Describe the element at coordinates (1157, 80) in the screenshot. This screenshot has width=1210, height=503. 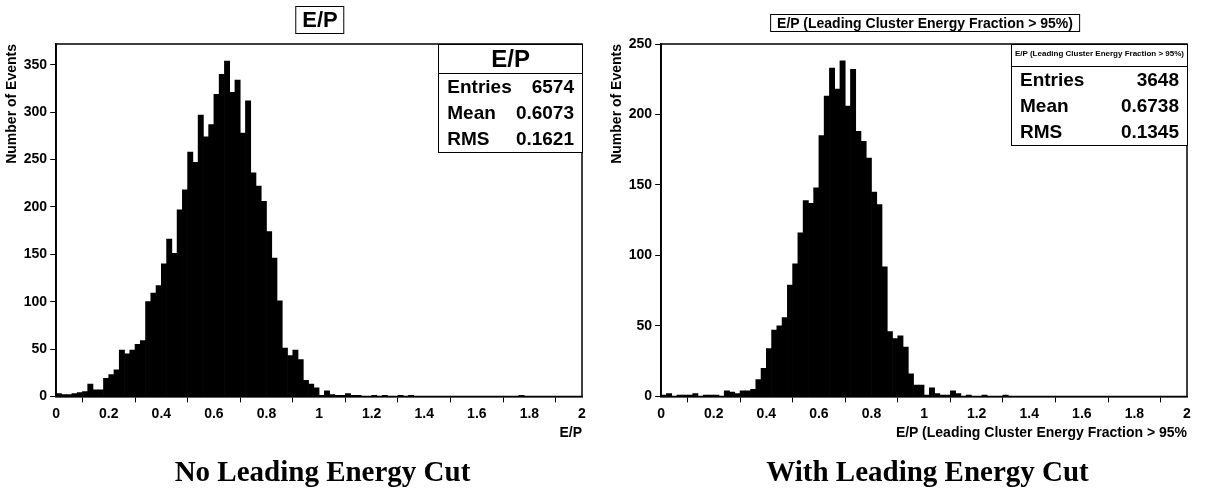
I see `annotation: 3648` at that location.